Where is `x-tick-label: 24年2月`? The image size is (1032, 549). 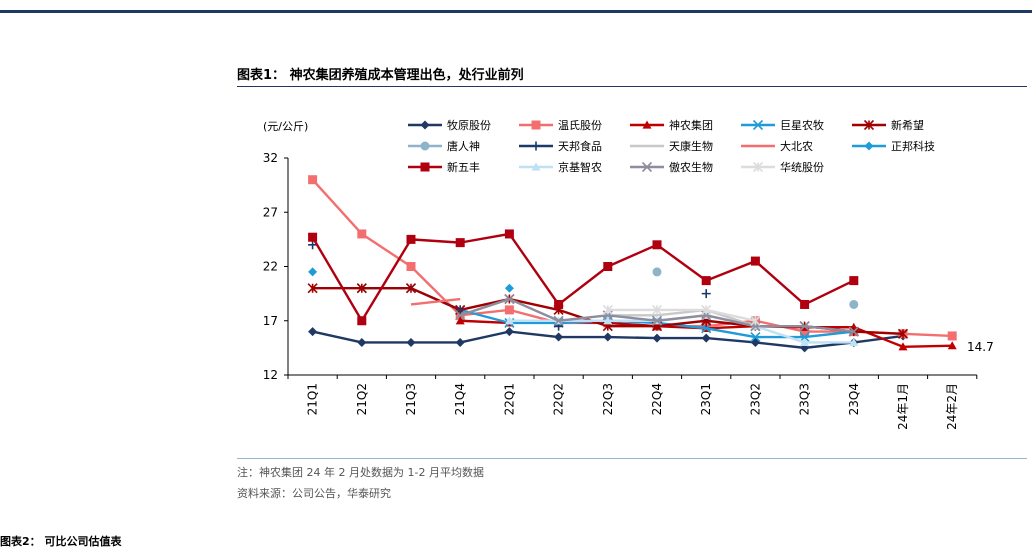
x-tick-label: 24年2月 is located at coordinates (952, 406).